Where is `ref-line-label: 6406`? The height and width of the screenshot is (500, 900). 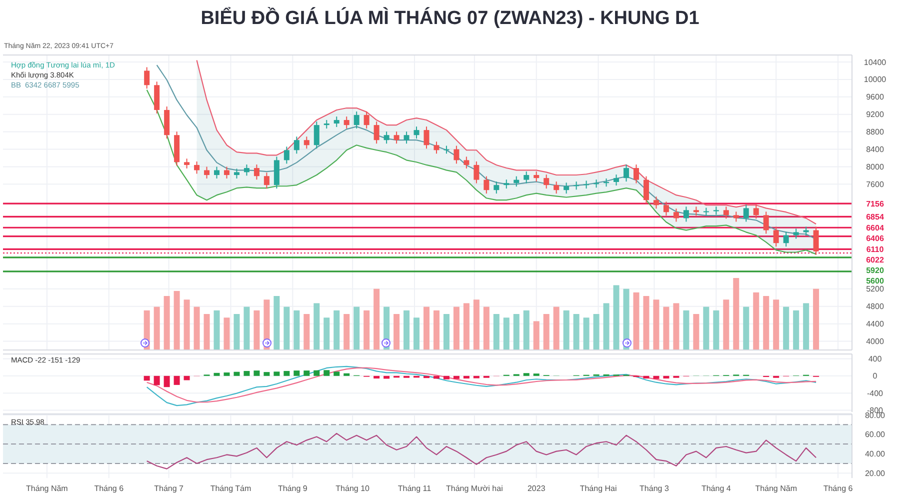 ref-line-label: 6406 is located at coordinates (875, 238).